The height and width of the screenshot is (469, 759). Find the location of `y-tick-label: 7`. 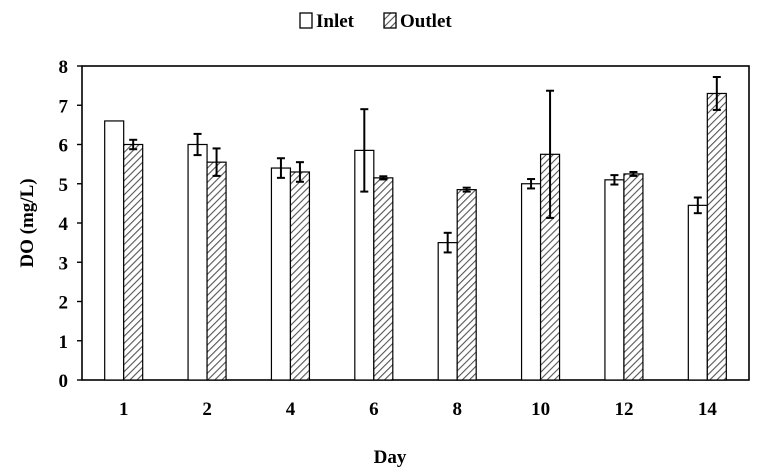

y-tick-label: 7 is located at coordinates (64, 106).